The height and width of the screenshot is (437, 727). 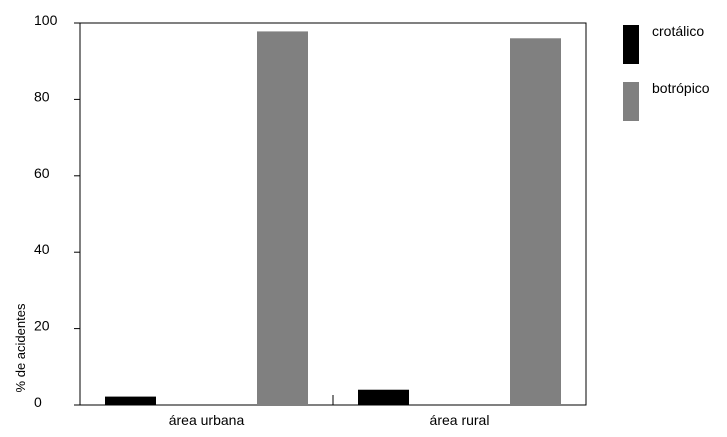 What do you see at coordinates (42, 249) in the screenshot?
I see `y-tick-label: 40` at bounding box center [42, 249].